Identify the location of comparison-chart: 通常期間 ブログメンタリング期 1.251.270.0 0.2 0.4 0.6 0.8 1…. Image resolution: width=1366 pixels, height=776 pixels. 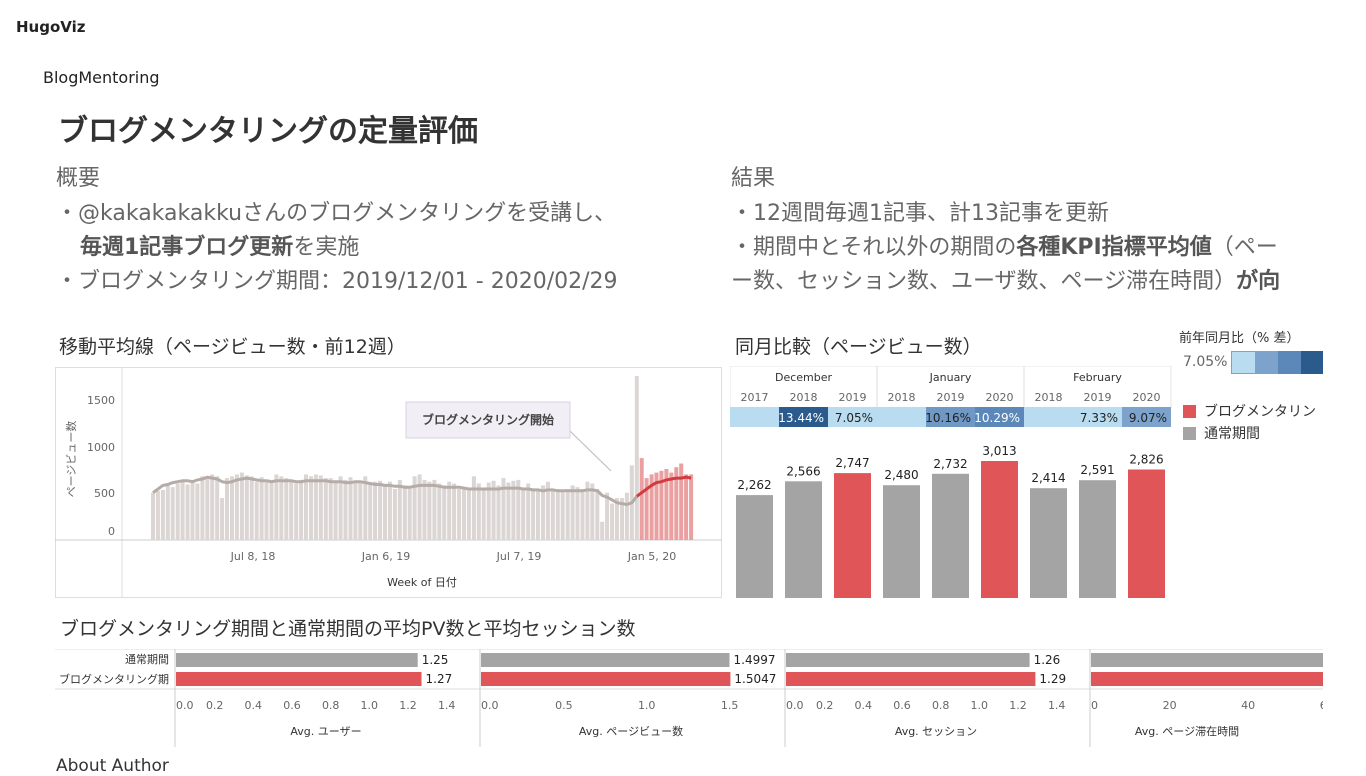
(689, 698).